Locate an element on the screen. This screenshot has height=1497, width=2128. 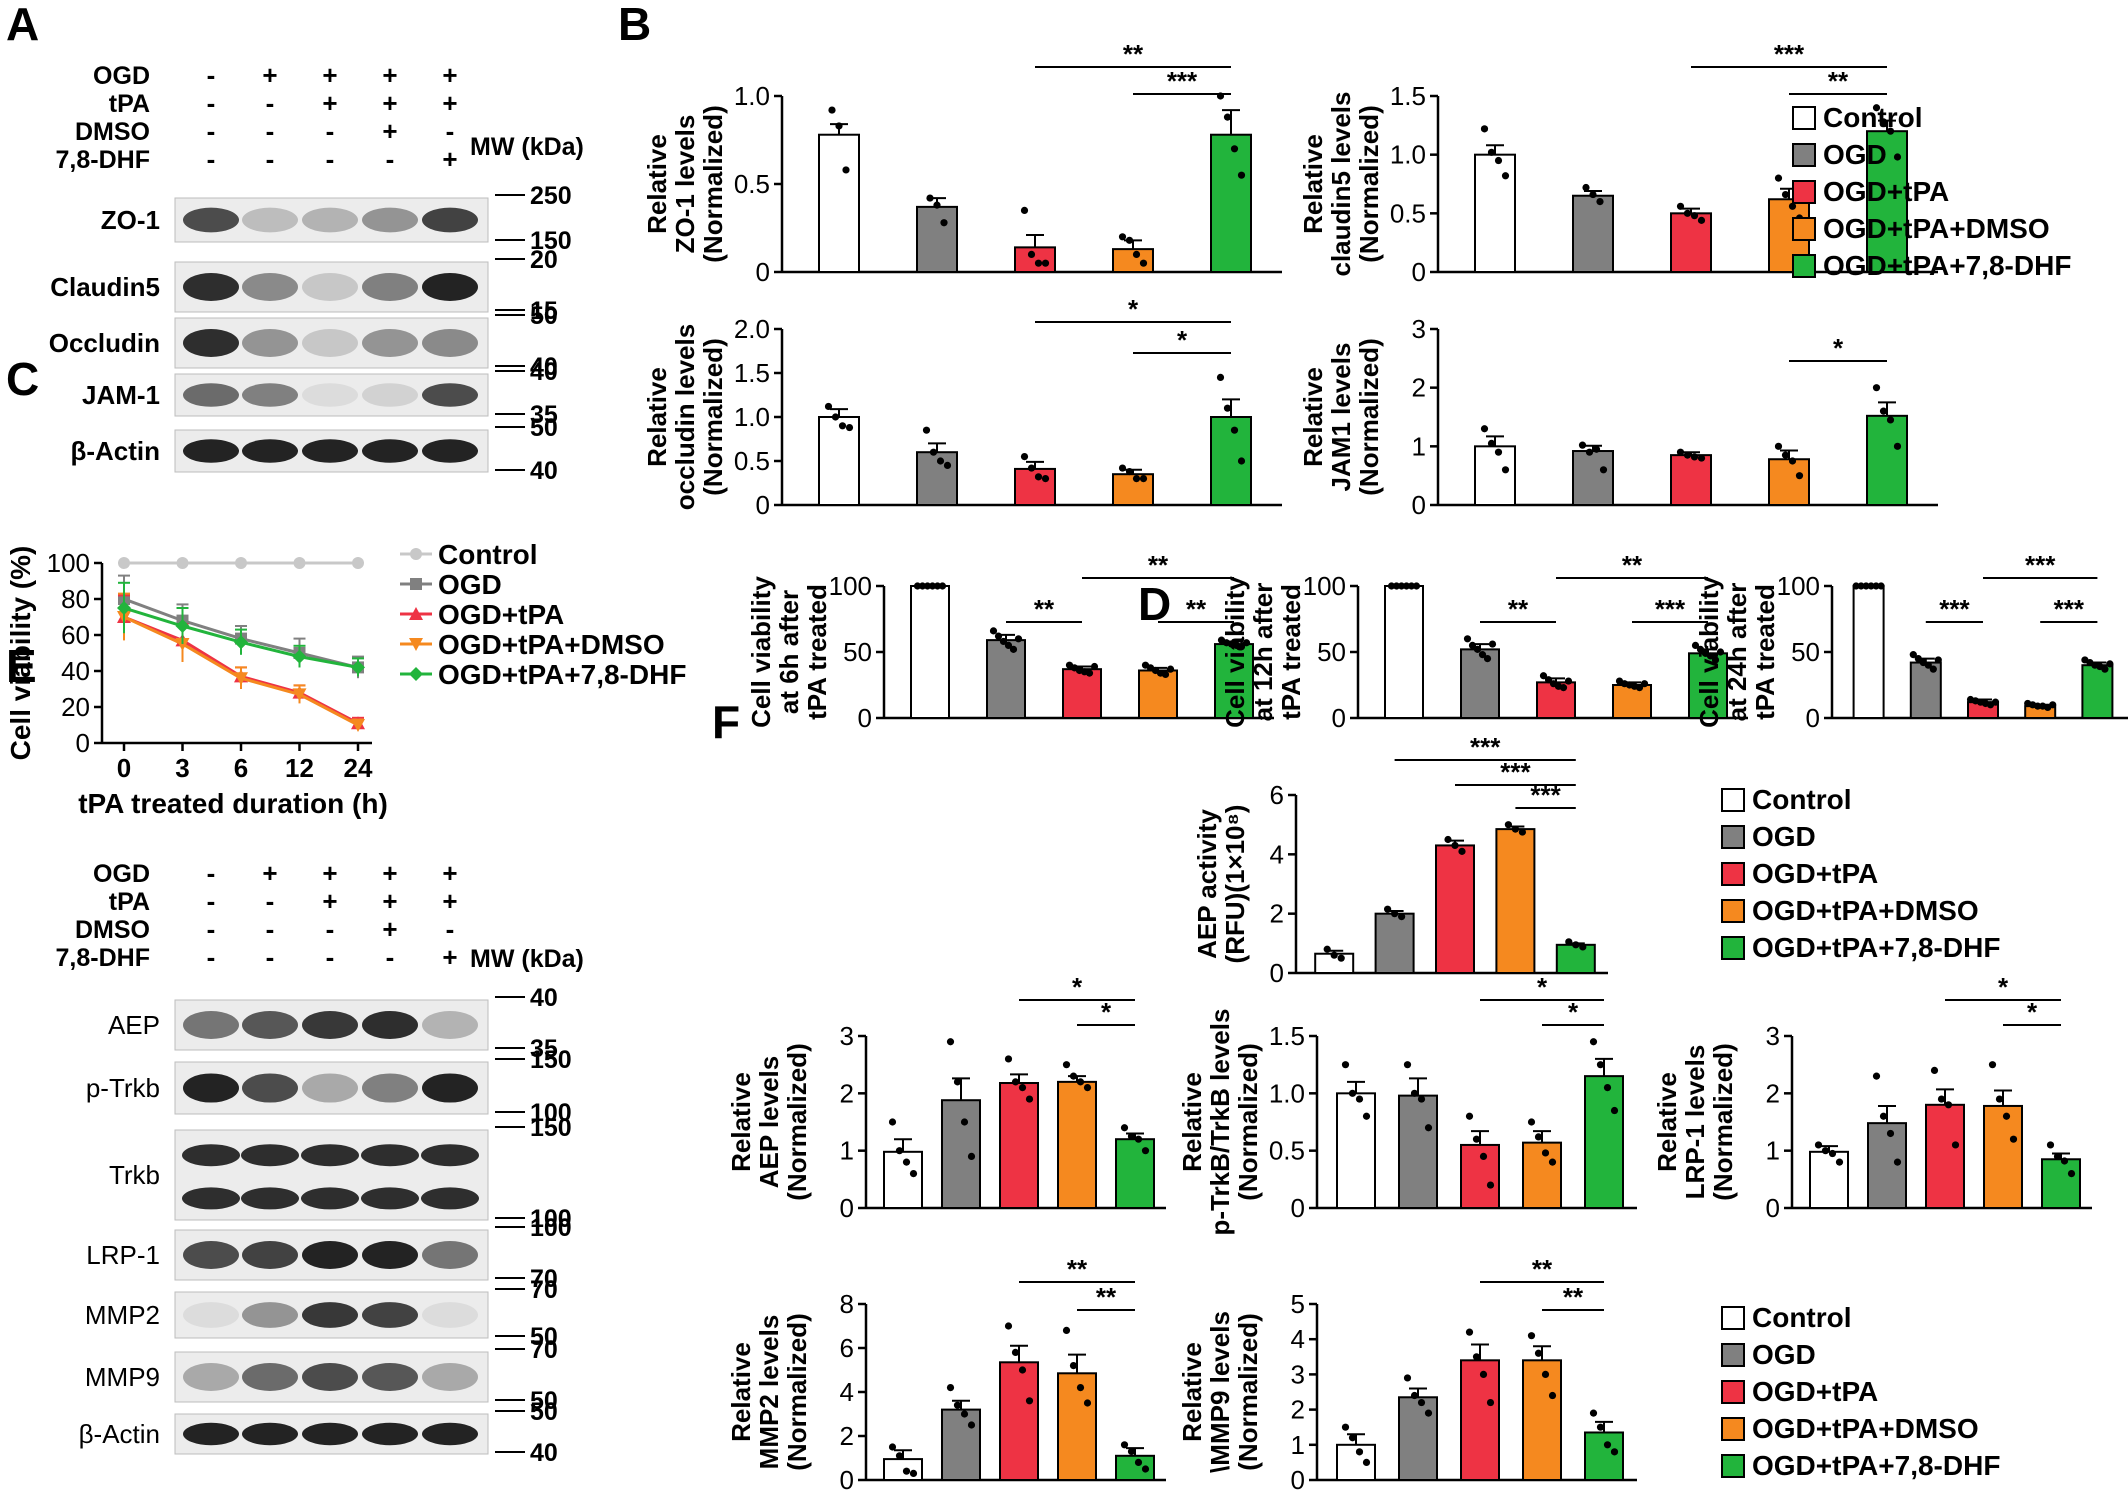
y-axis-label: Cell viability (%) is located at coordinates (20, 653).